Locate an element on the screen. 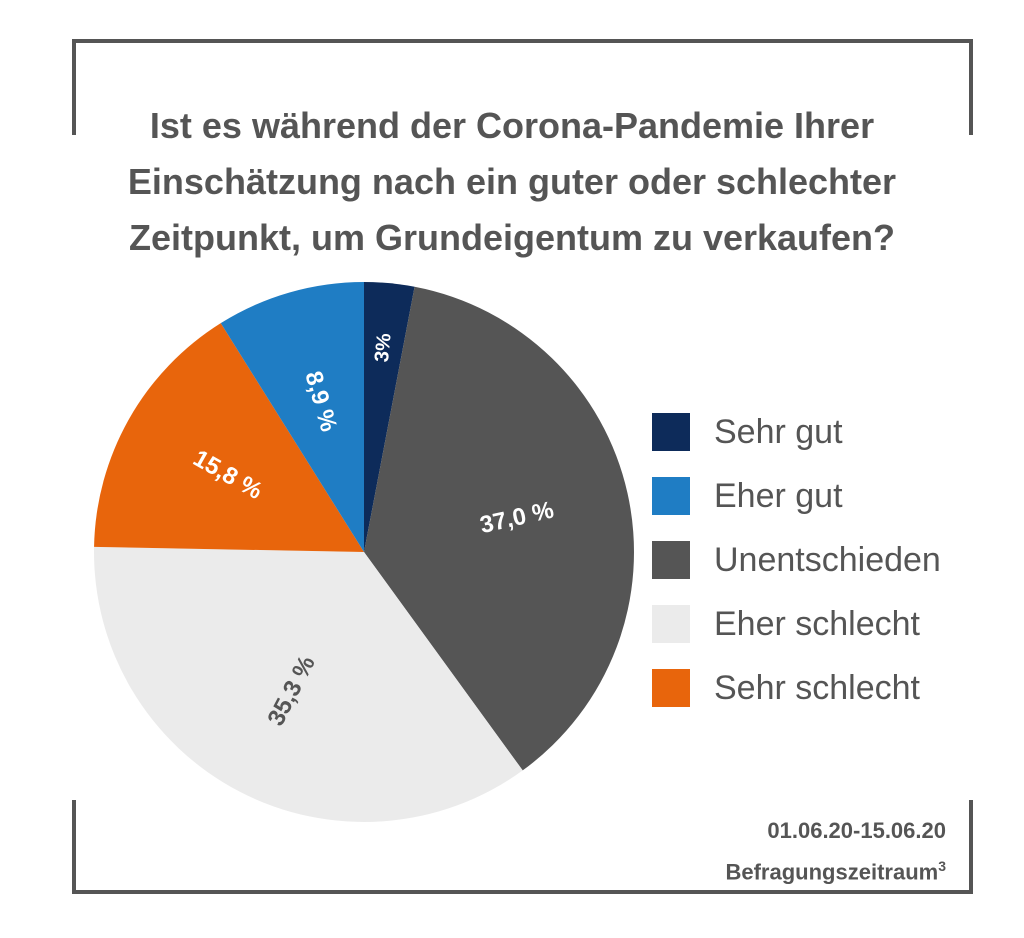 The height and width of the screenshot is (938, 1024). legend-label: Eher schlecht is located at coordinates (817, 623).